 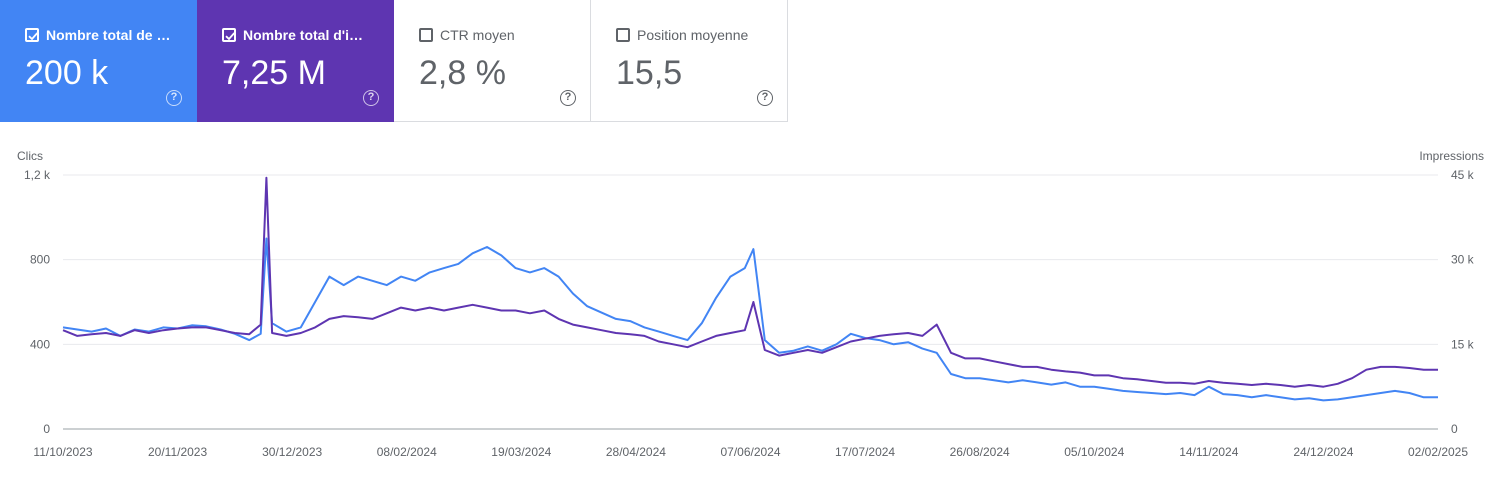 I want to click on right-tick-label: 30 k, so click(x=1463, y=260).